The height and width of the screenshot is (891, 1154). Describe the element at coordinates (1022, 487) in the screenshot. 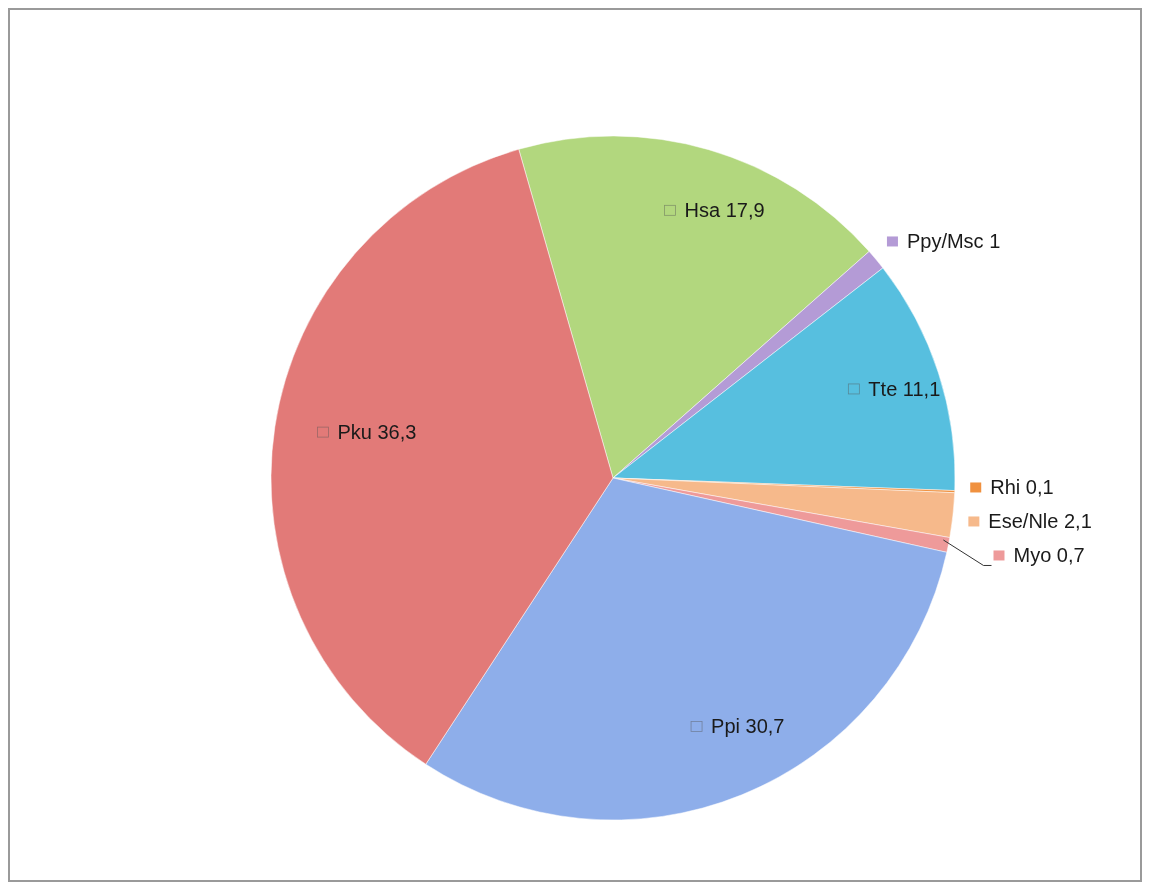

I see `legend-label: Rhi 0,1` at that location.